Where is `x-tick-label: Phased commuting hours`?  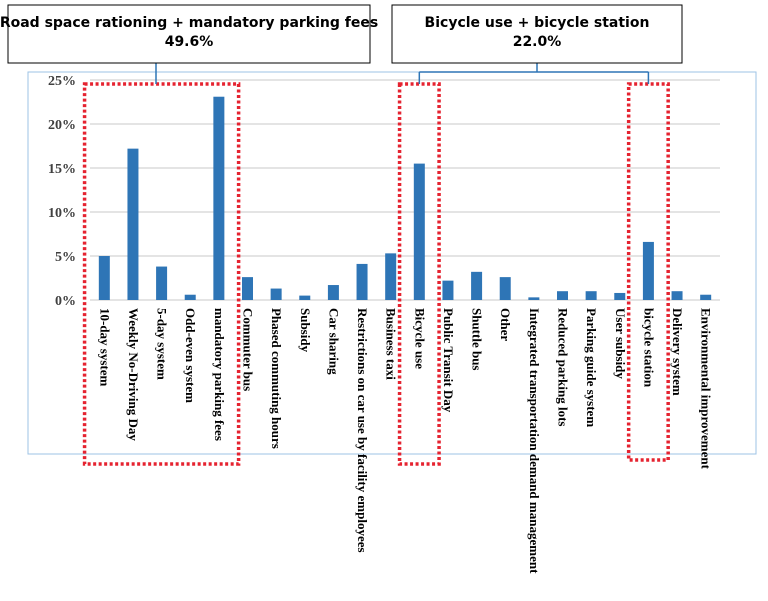
x-tick-label: Phased commuting hours is located at coordinates (276, 378).